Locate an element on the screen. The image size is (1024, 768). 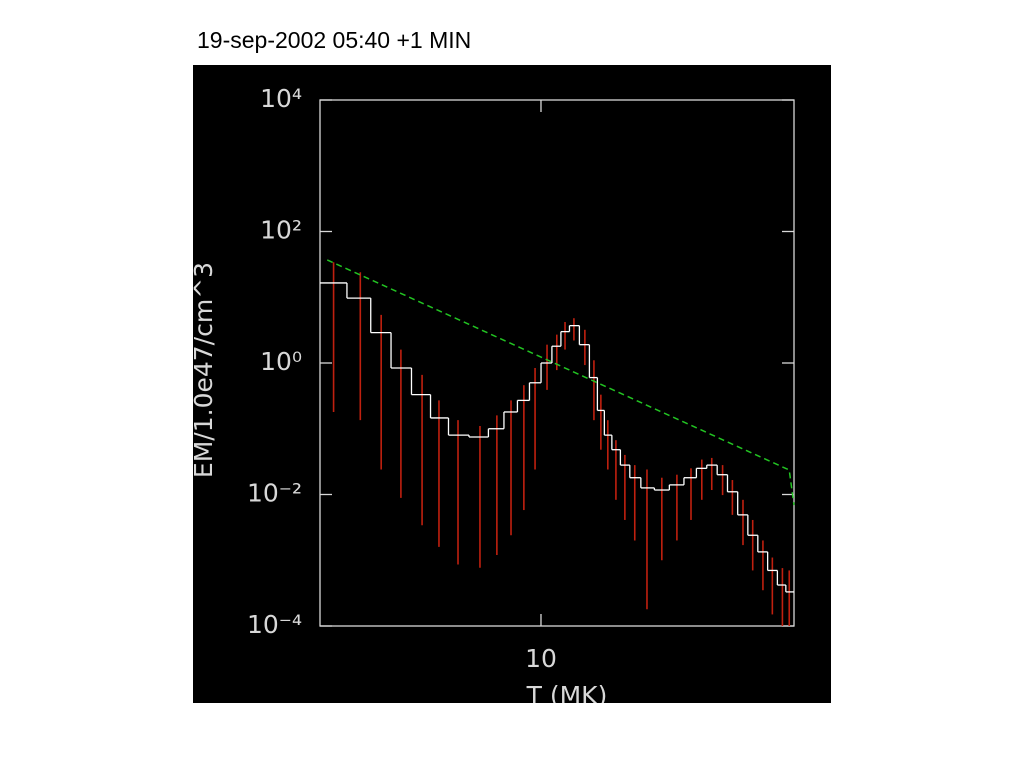
model-line is located at coordinates (560, 382).